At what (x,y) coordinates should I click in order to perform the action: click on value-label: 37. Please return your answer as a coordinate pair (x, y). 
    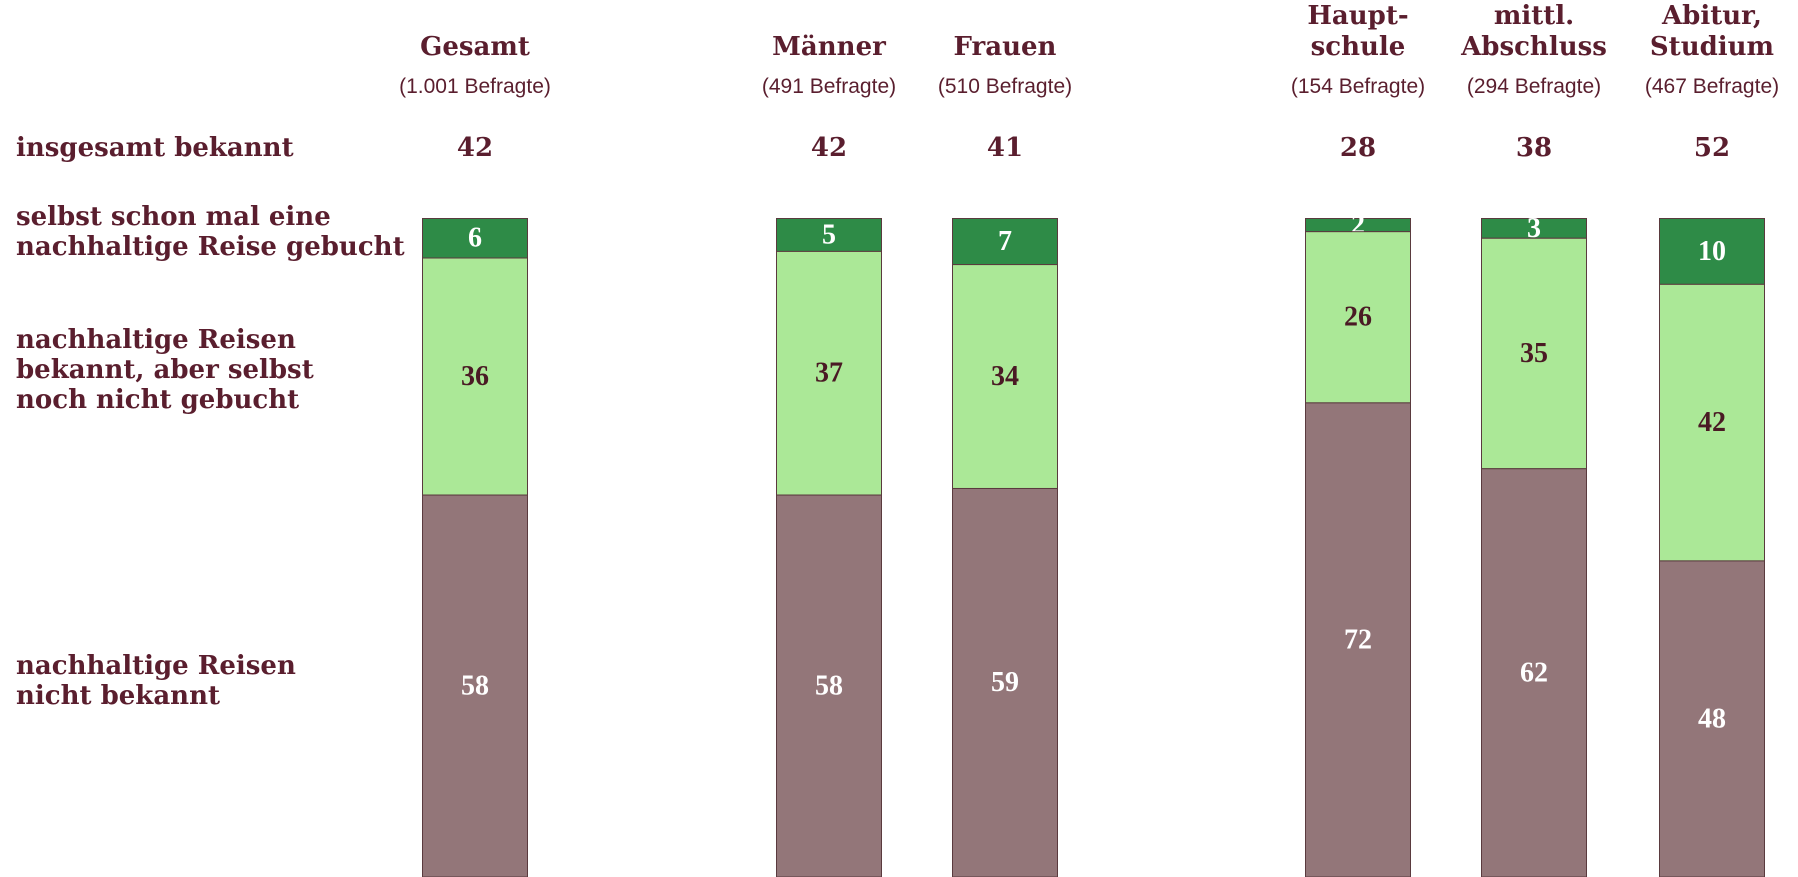
    Looking at the image, I should click on (829, 373).